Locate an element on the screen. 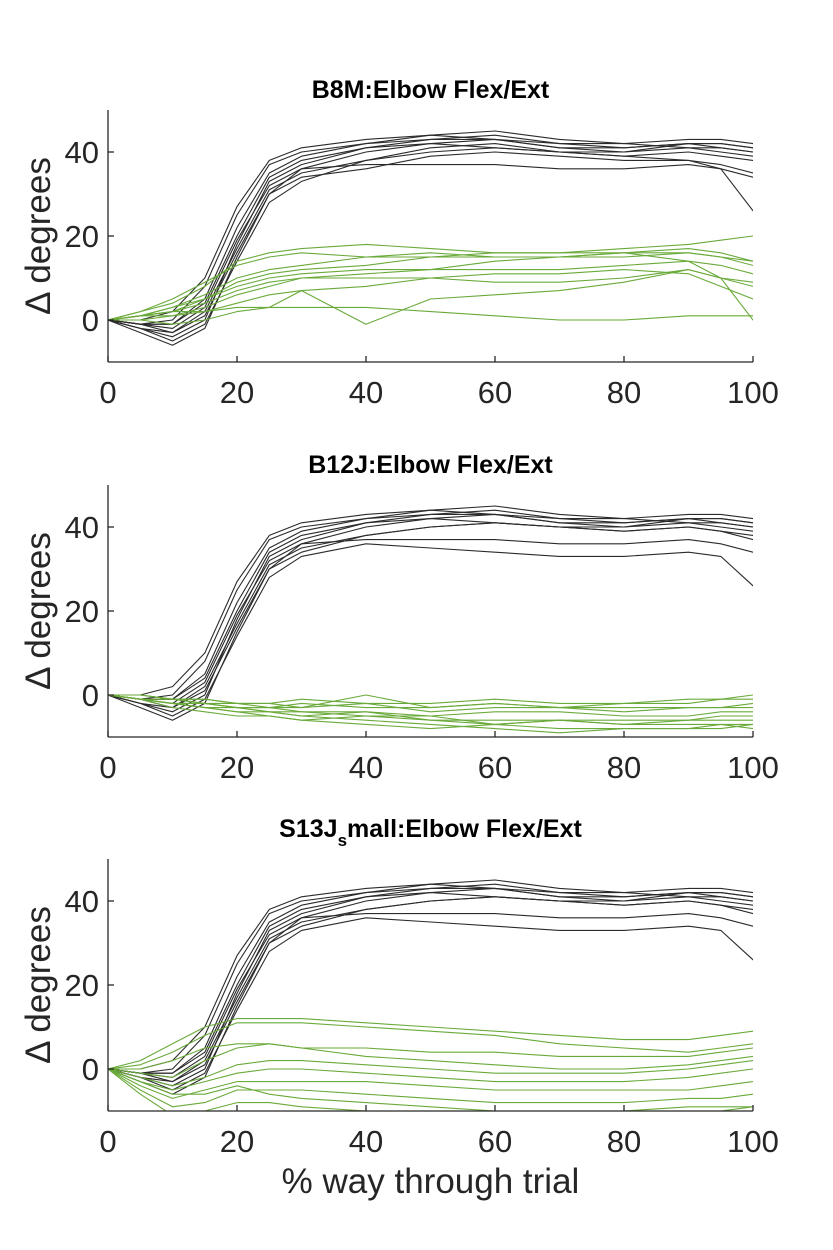 Image resolution: width=833 pixels, height=1250 pixels. x-axis-label: % way through trial is located at coordinates (431, 1181).